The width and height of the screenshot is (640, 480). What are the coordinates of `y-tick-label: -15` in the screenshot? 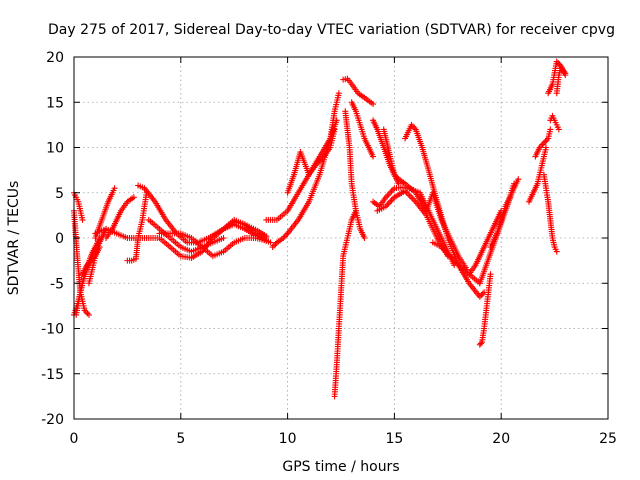 It's located at (52, 375).